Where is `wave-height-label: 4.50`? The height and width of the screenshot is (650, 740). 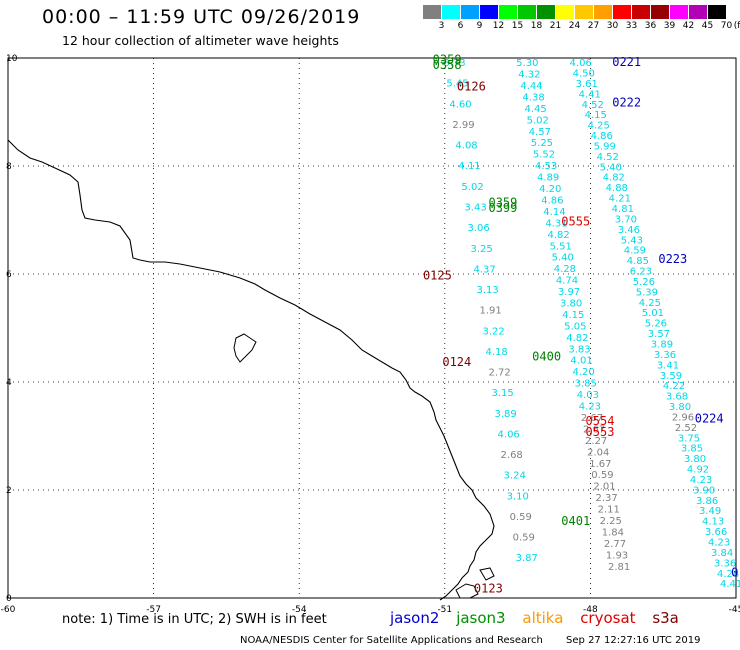
wave-height-label: 4.50 is located at coordinates (584, 74).